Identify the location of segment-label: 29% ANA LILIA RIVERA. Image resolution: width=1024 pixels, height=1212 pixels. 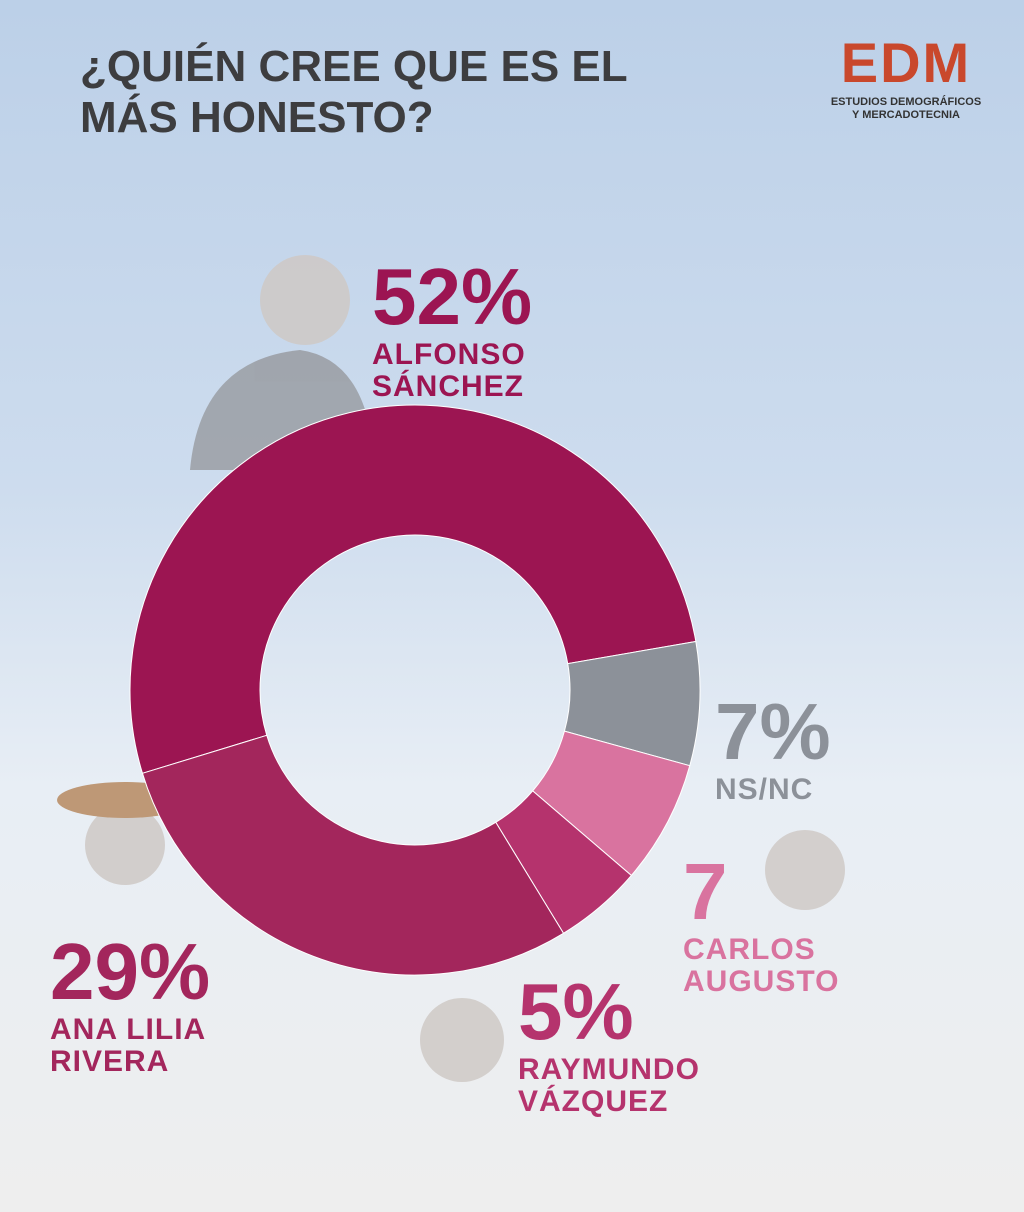
(155, 1003).